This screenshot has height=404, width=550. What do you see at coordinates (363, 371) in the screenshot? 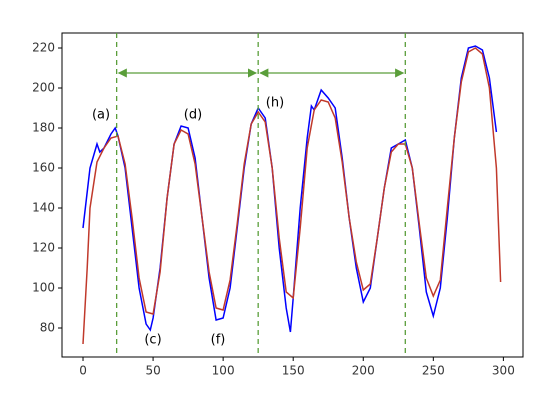
I see `x-tick-label: 200` at bounding box center [363, 371].